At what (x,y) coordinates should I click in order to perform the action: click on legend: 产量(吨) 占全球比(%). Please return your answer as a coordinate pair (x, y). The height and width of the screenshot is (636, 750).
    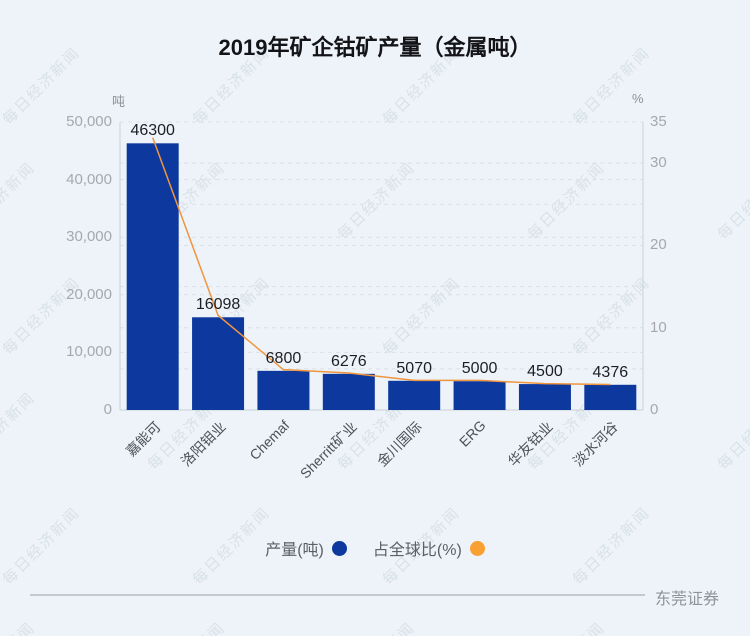
    Looking at the image, I should click on (375, 548).